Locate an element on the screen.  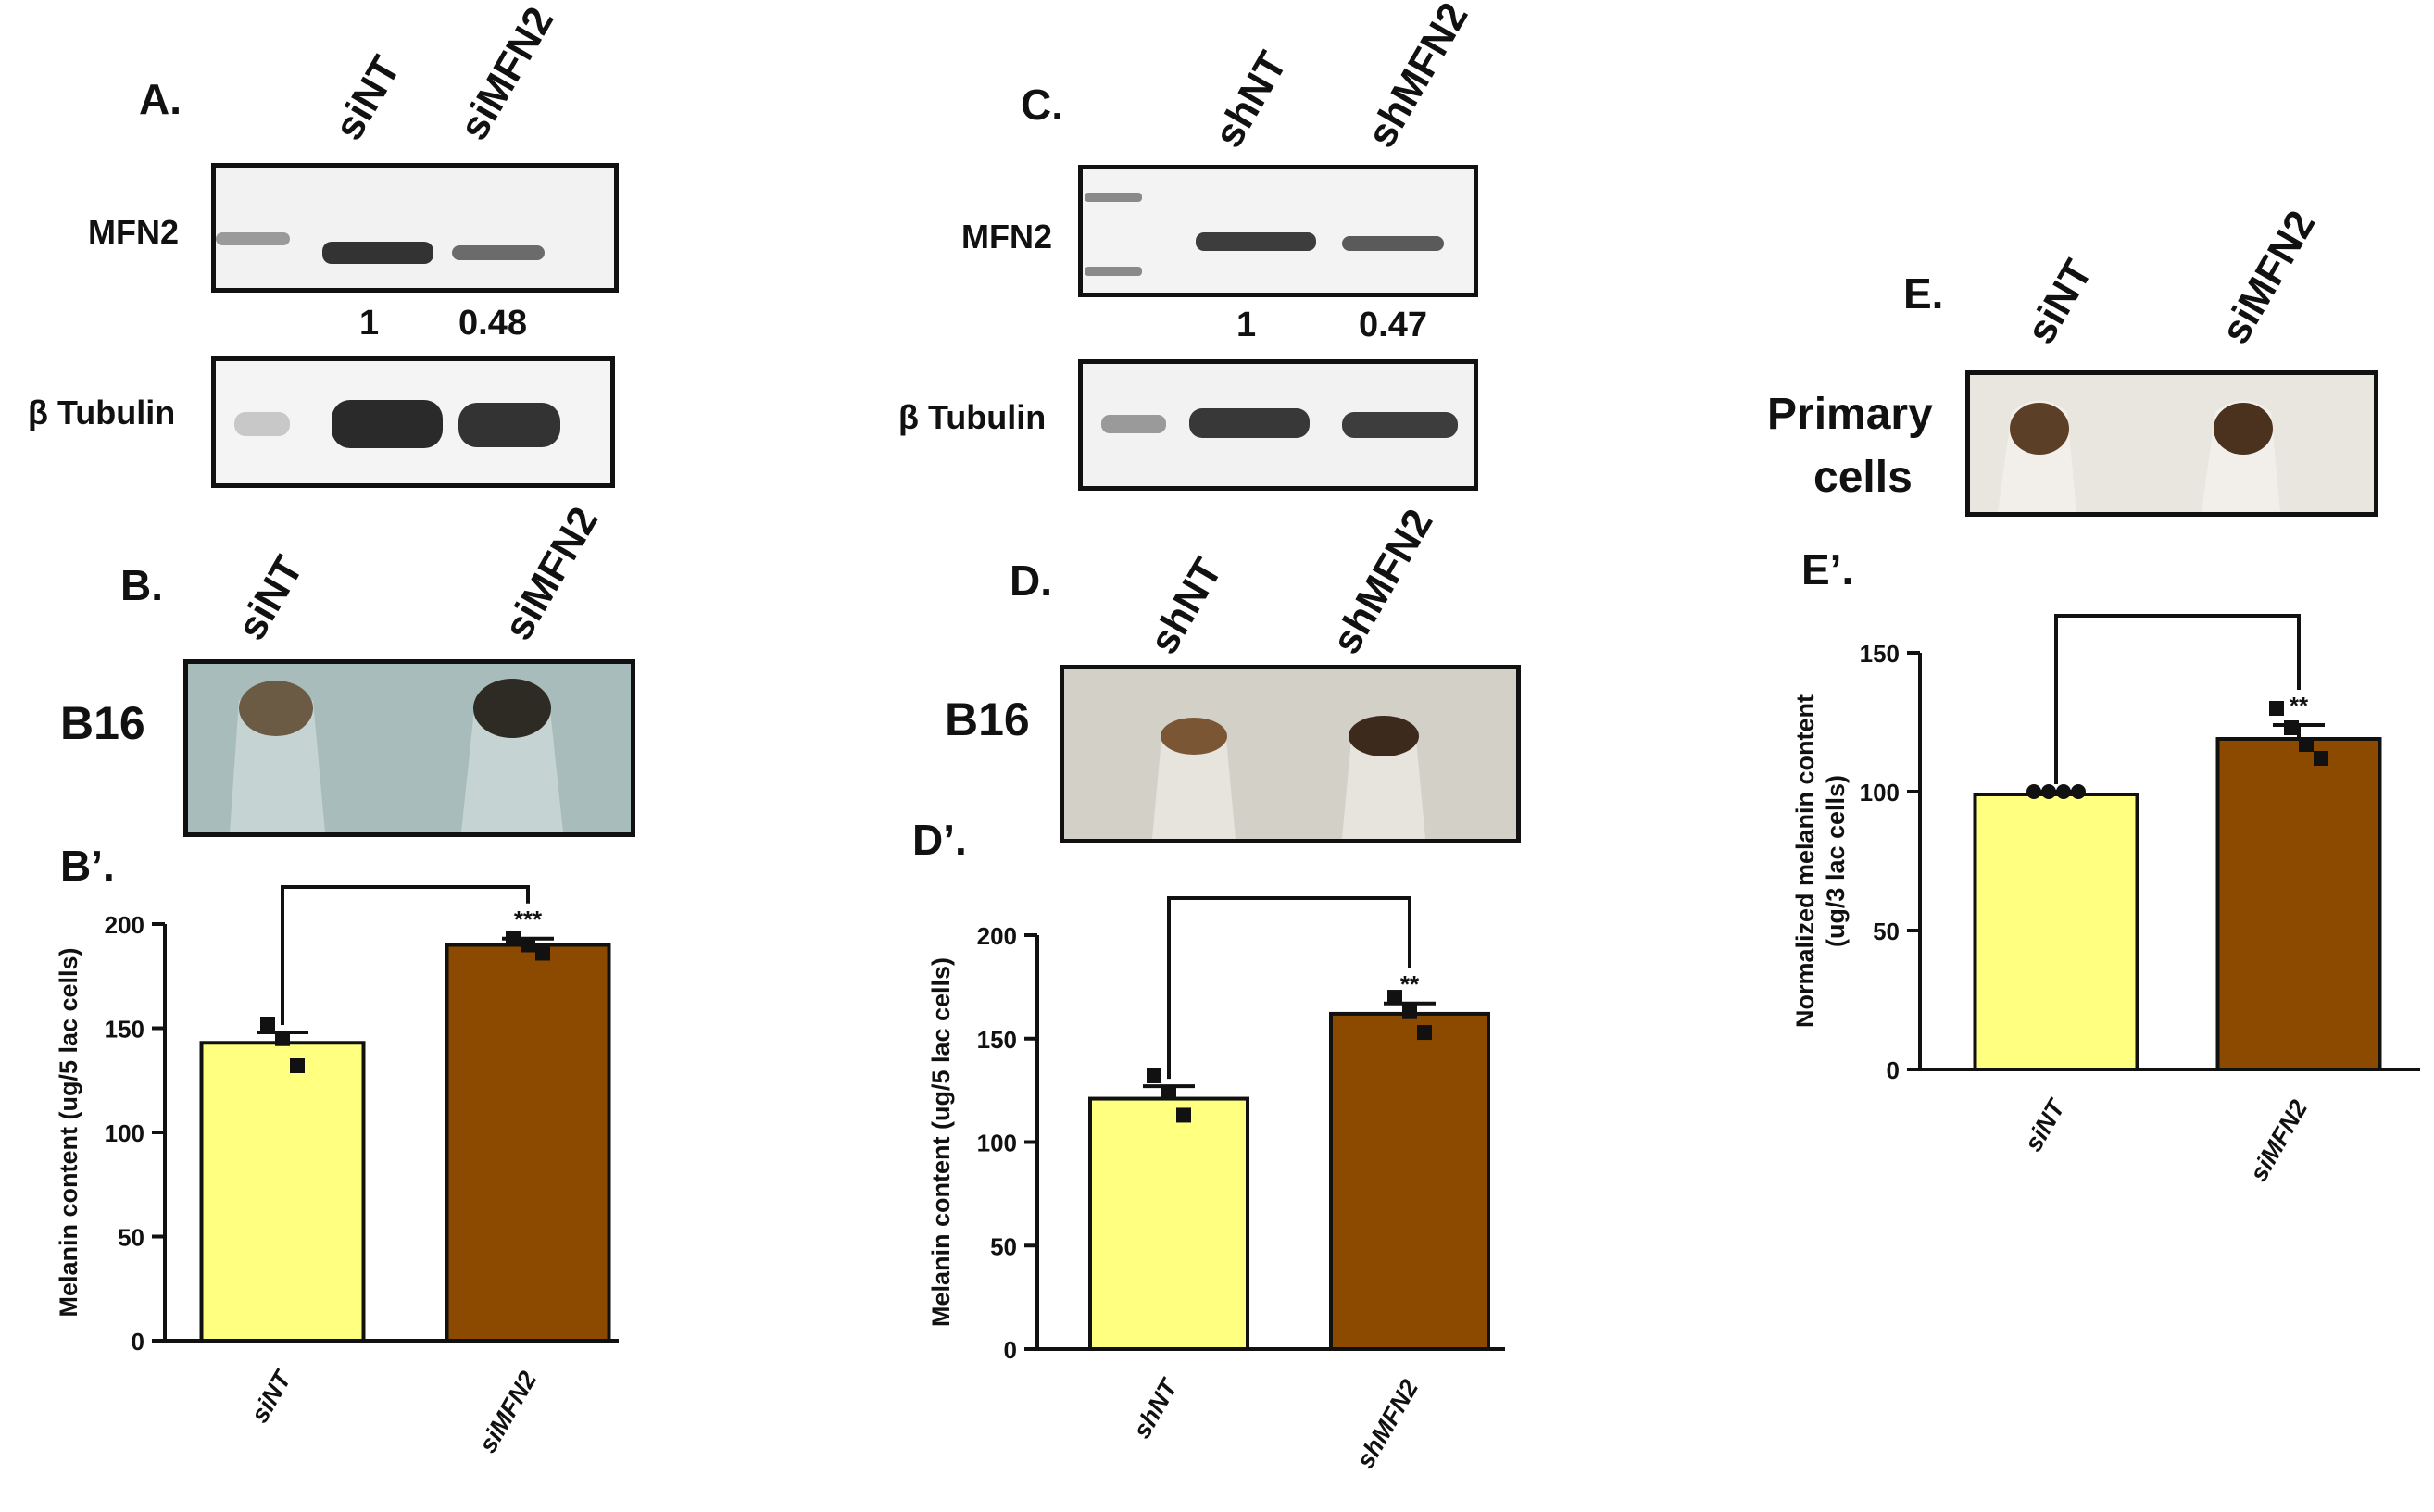
panel-d-letter: D. is located at coordinates (1031, 581).